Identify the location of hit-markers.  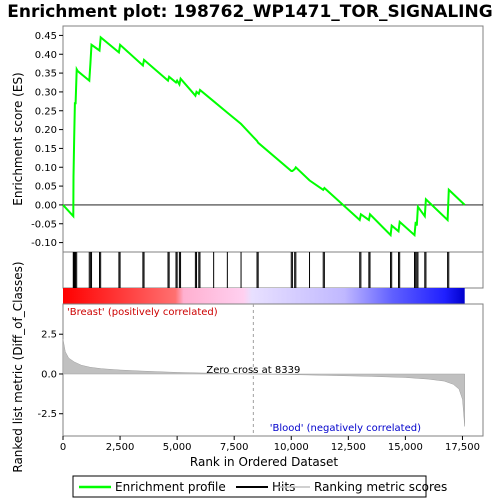
(261, 270).